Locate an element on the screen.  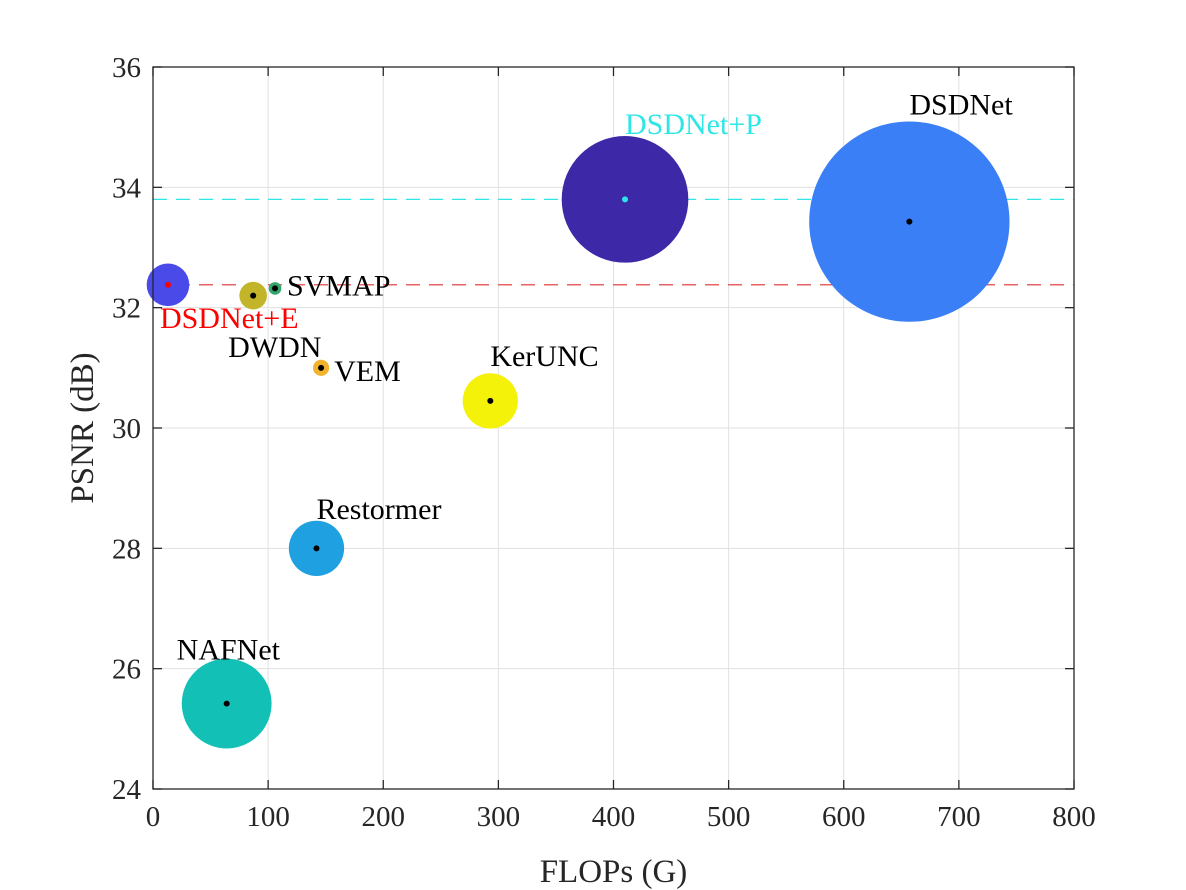
x-tick-label: 0 is located at coordinates (153, 817).